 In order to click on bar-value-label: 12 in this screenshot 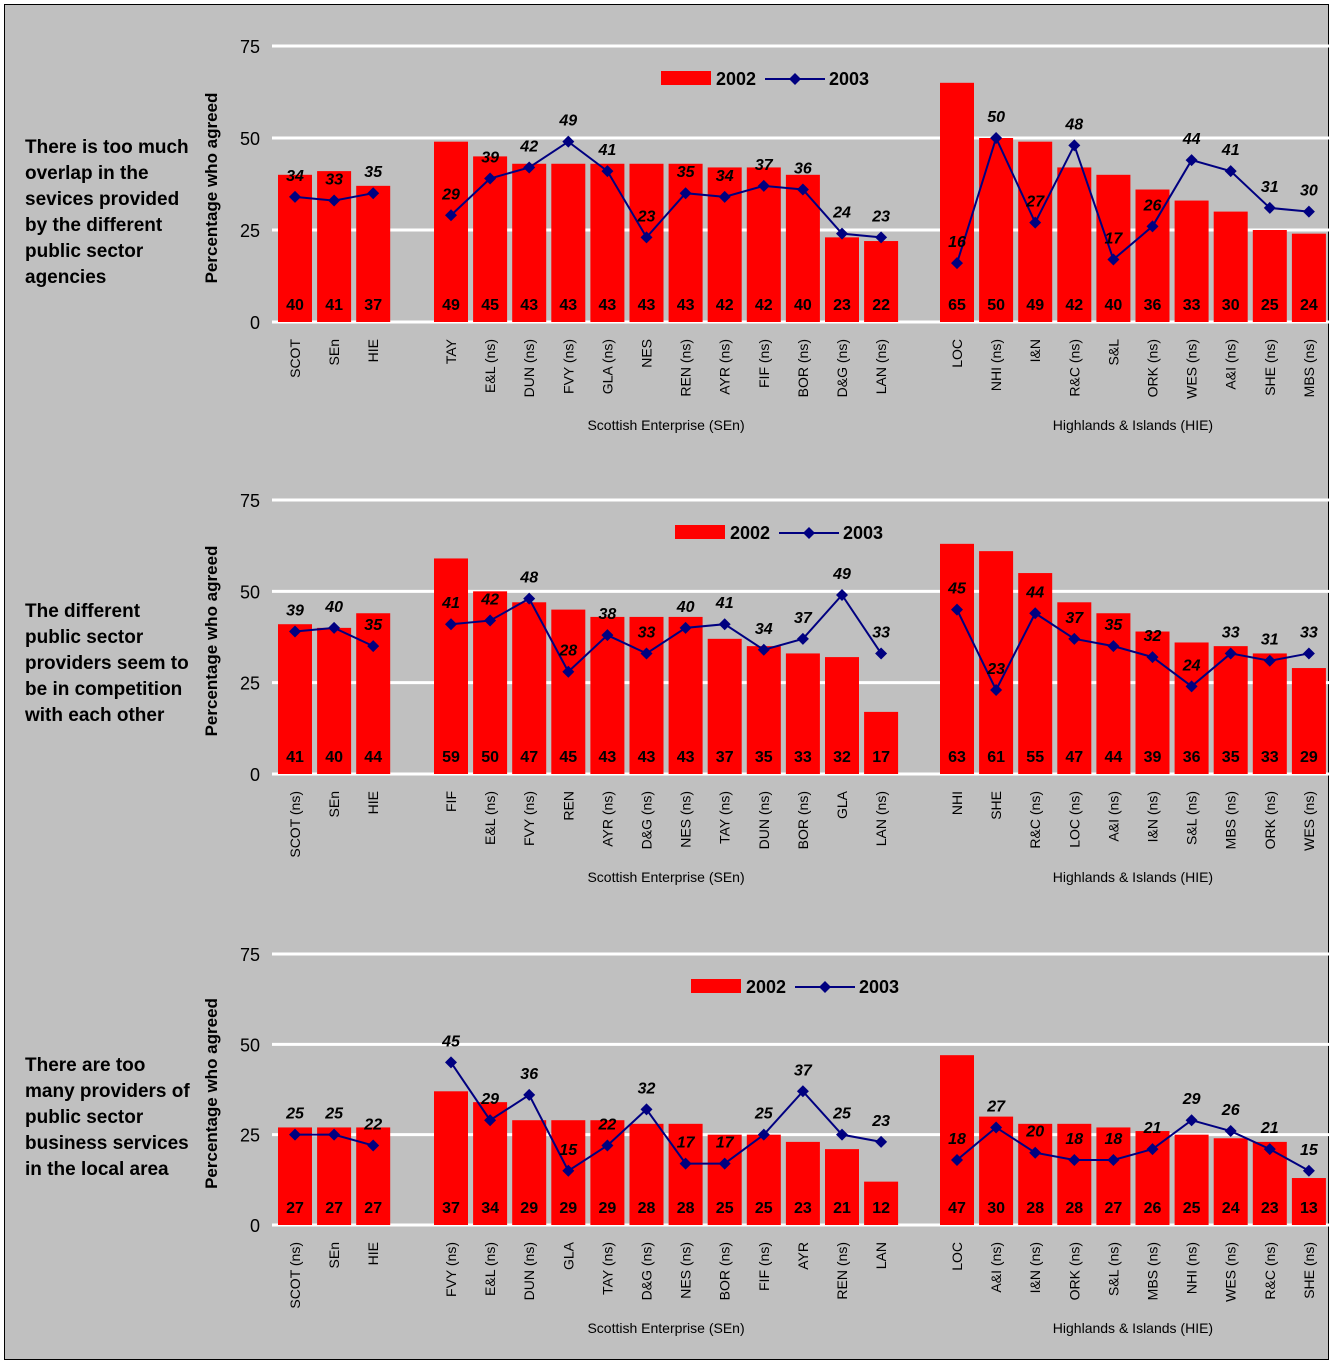, I will do `click(881, 1208)`.